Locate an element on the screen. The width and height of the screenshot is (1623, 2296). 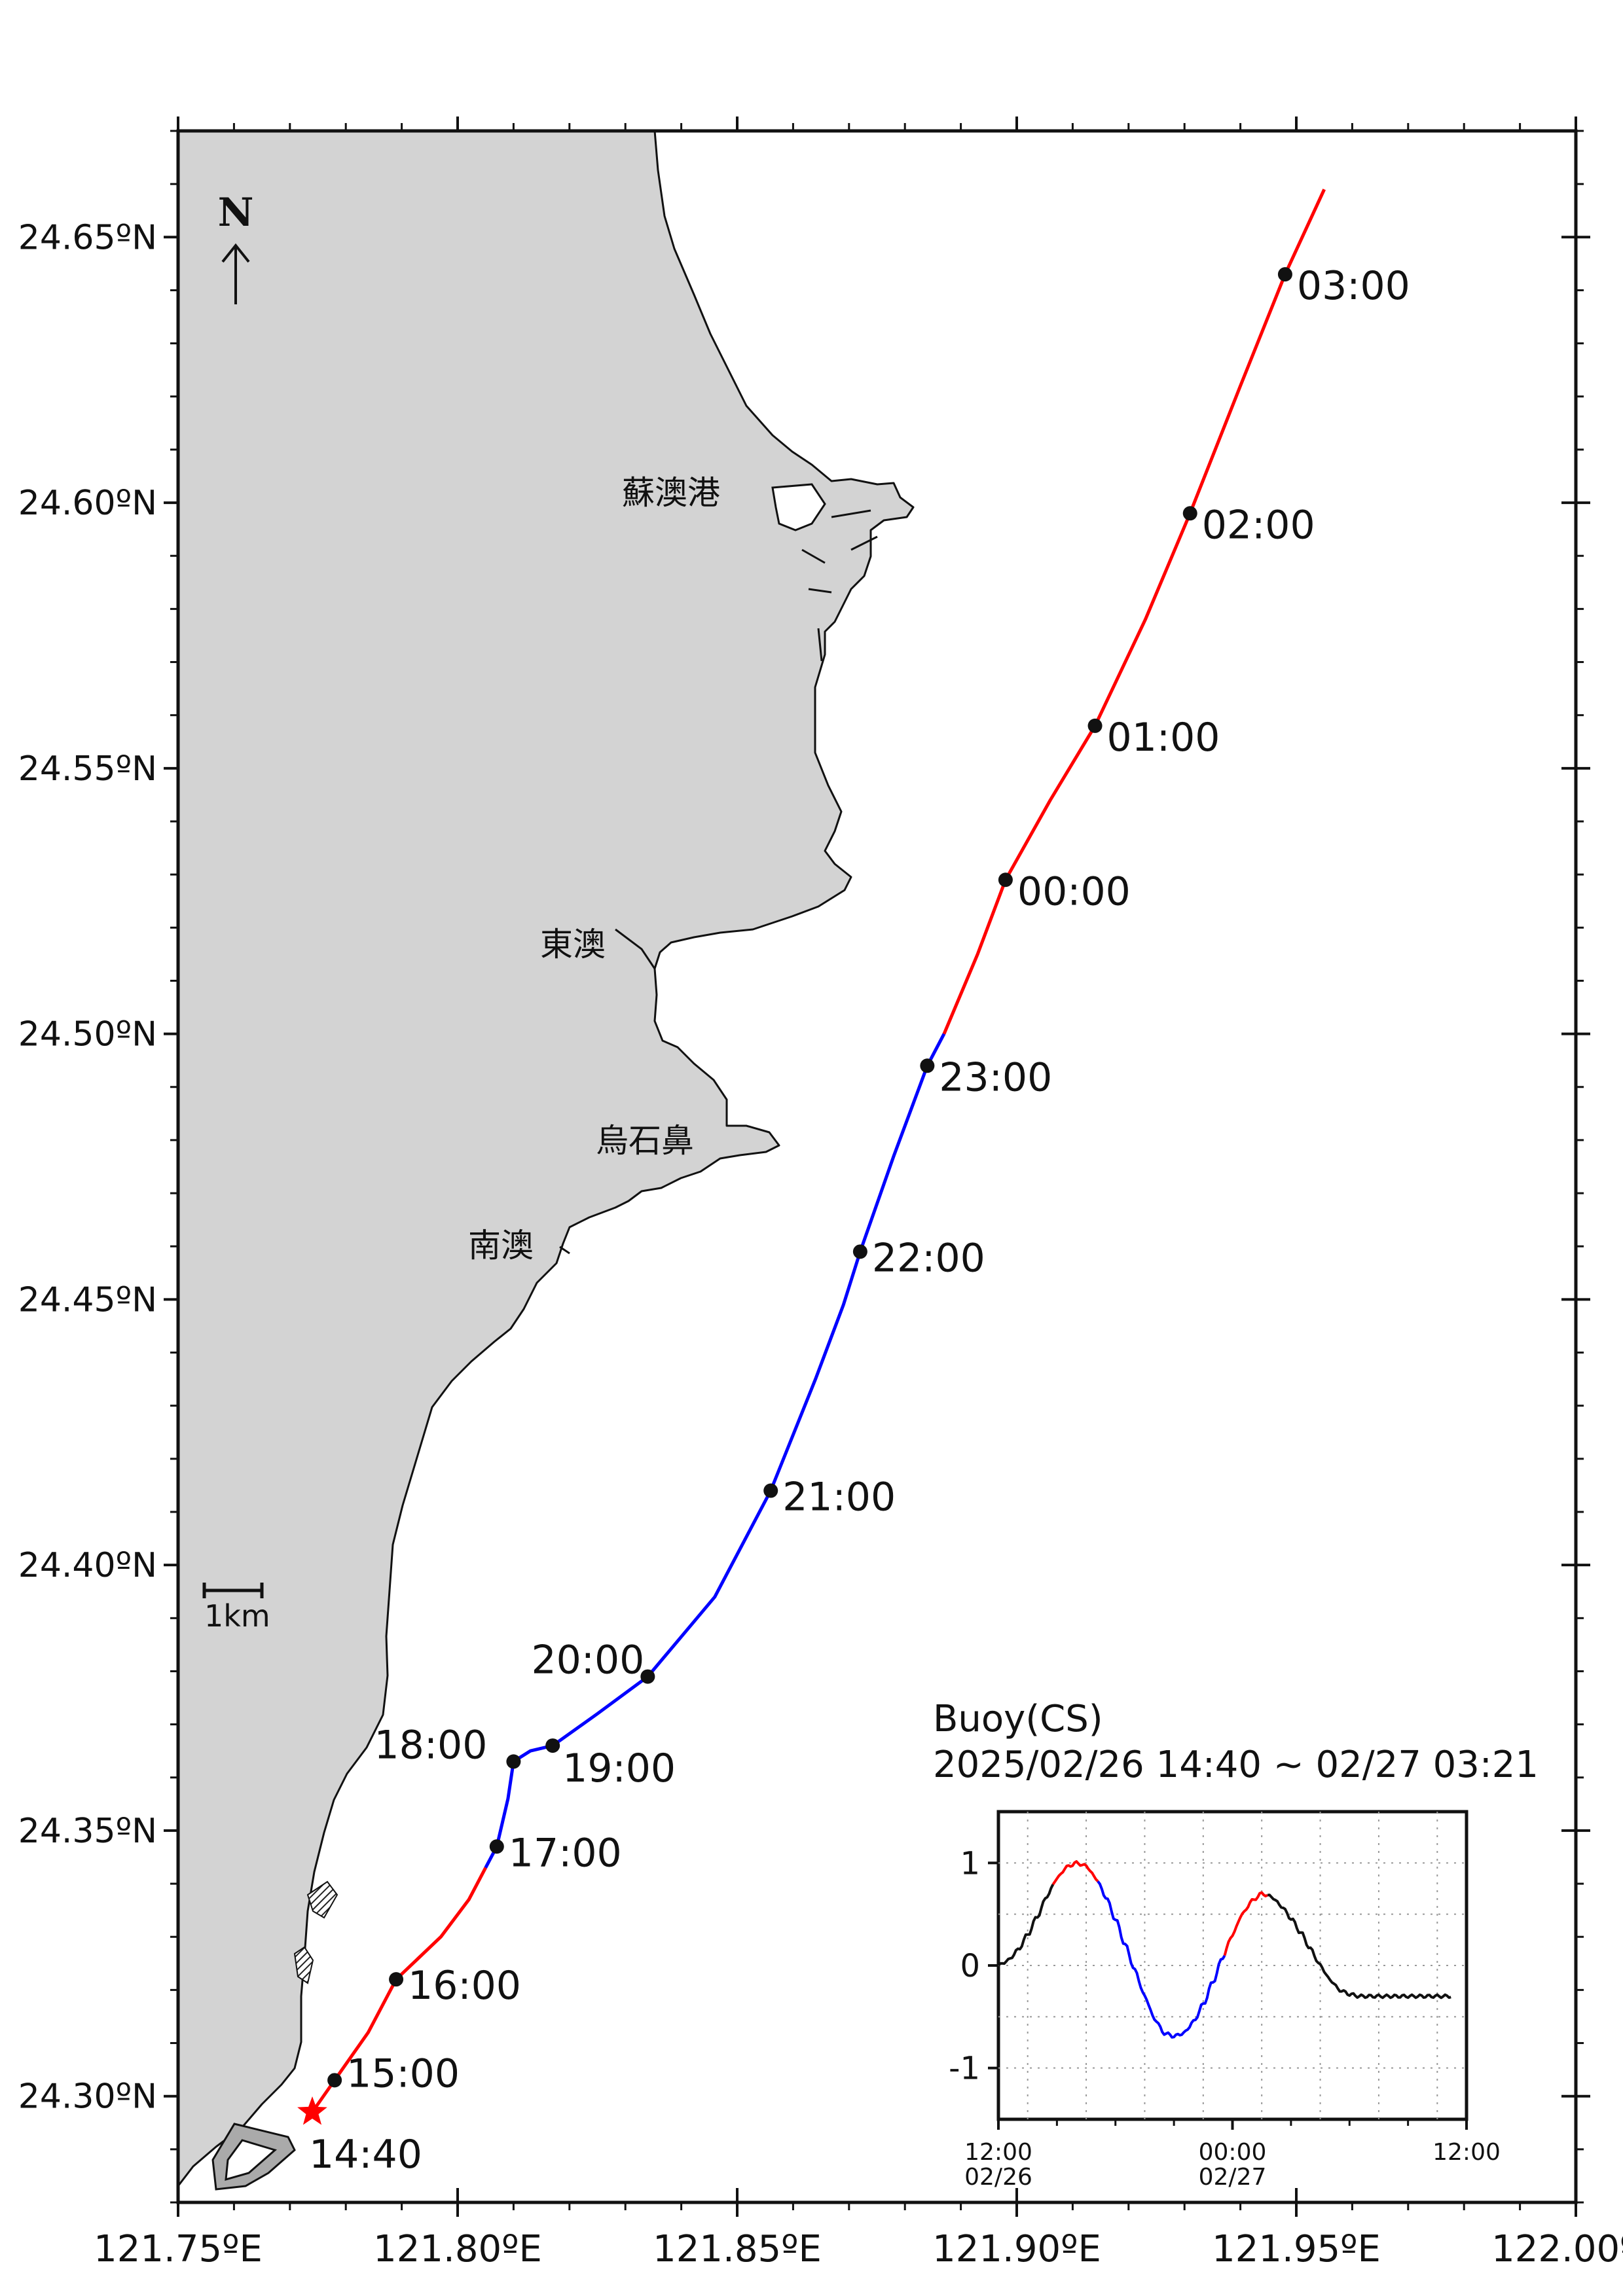
y-tick-label: 24.35ºN is located at coordinates (87, 1831).